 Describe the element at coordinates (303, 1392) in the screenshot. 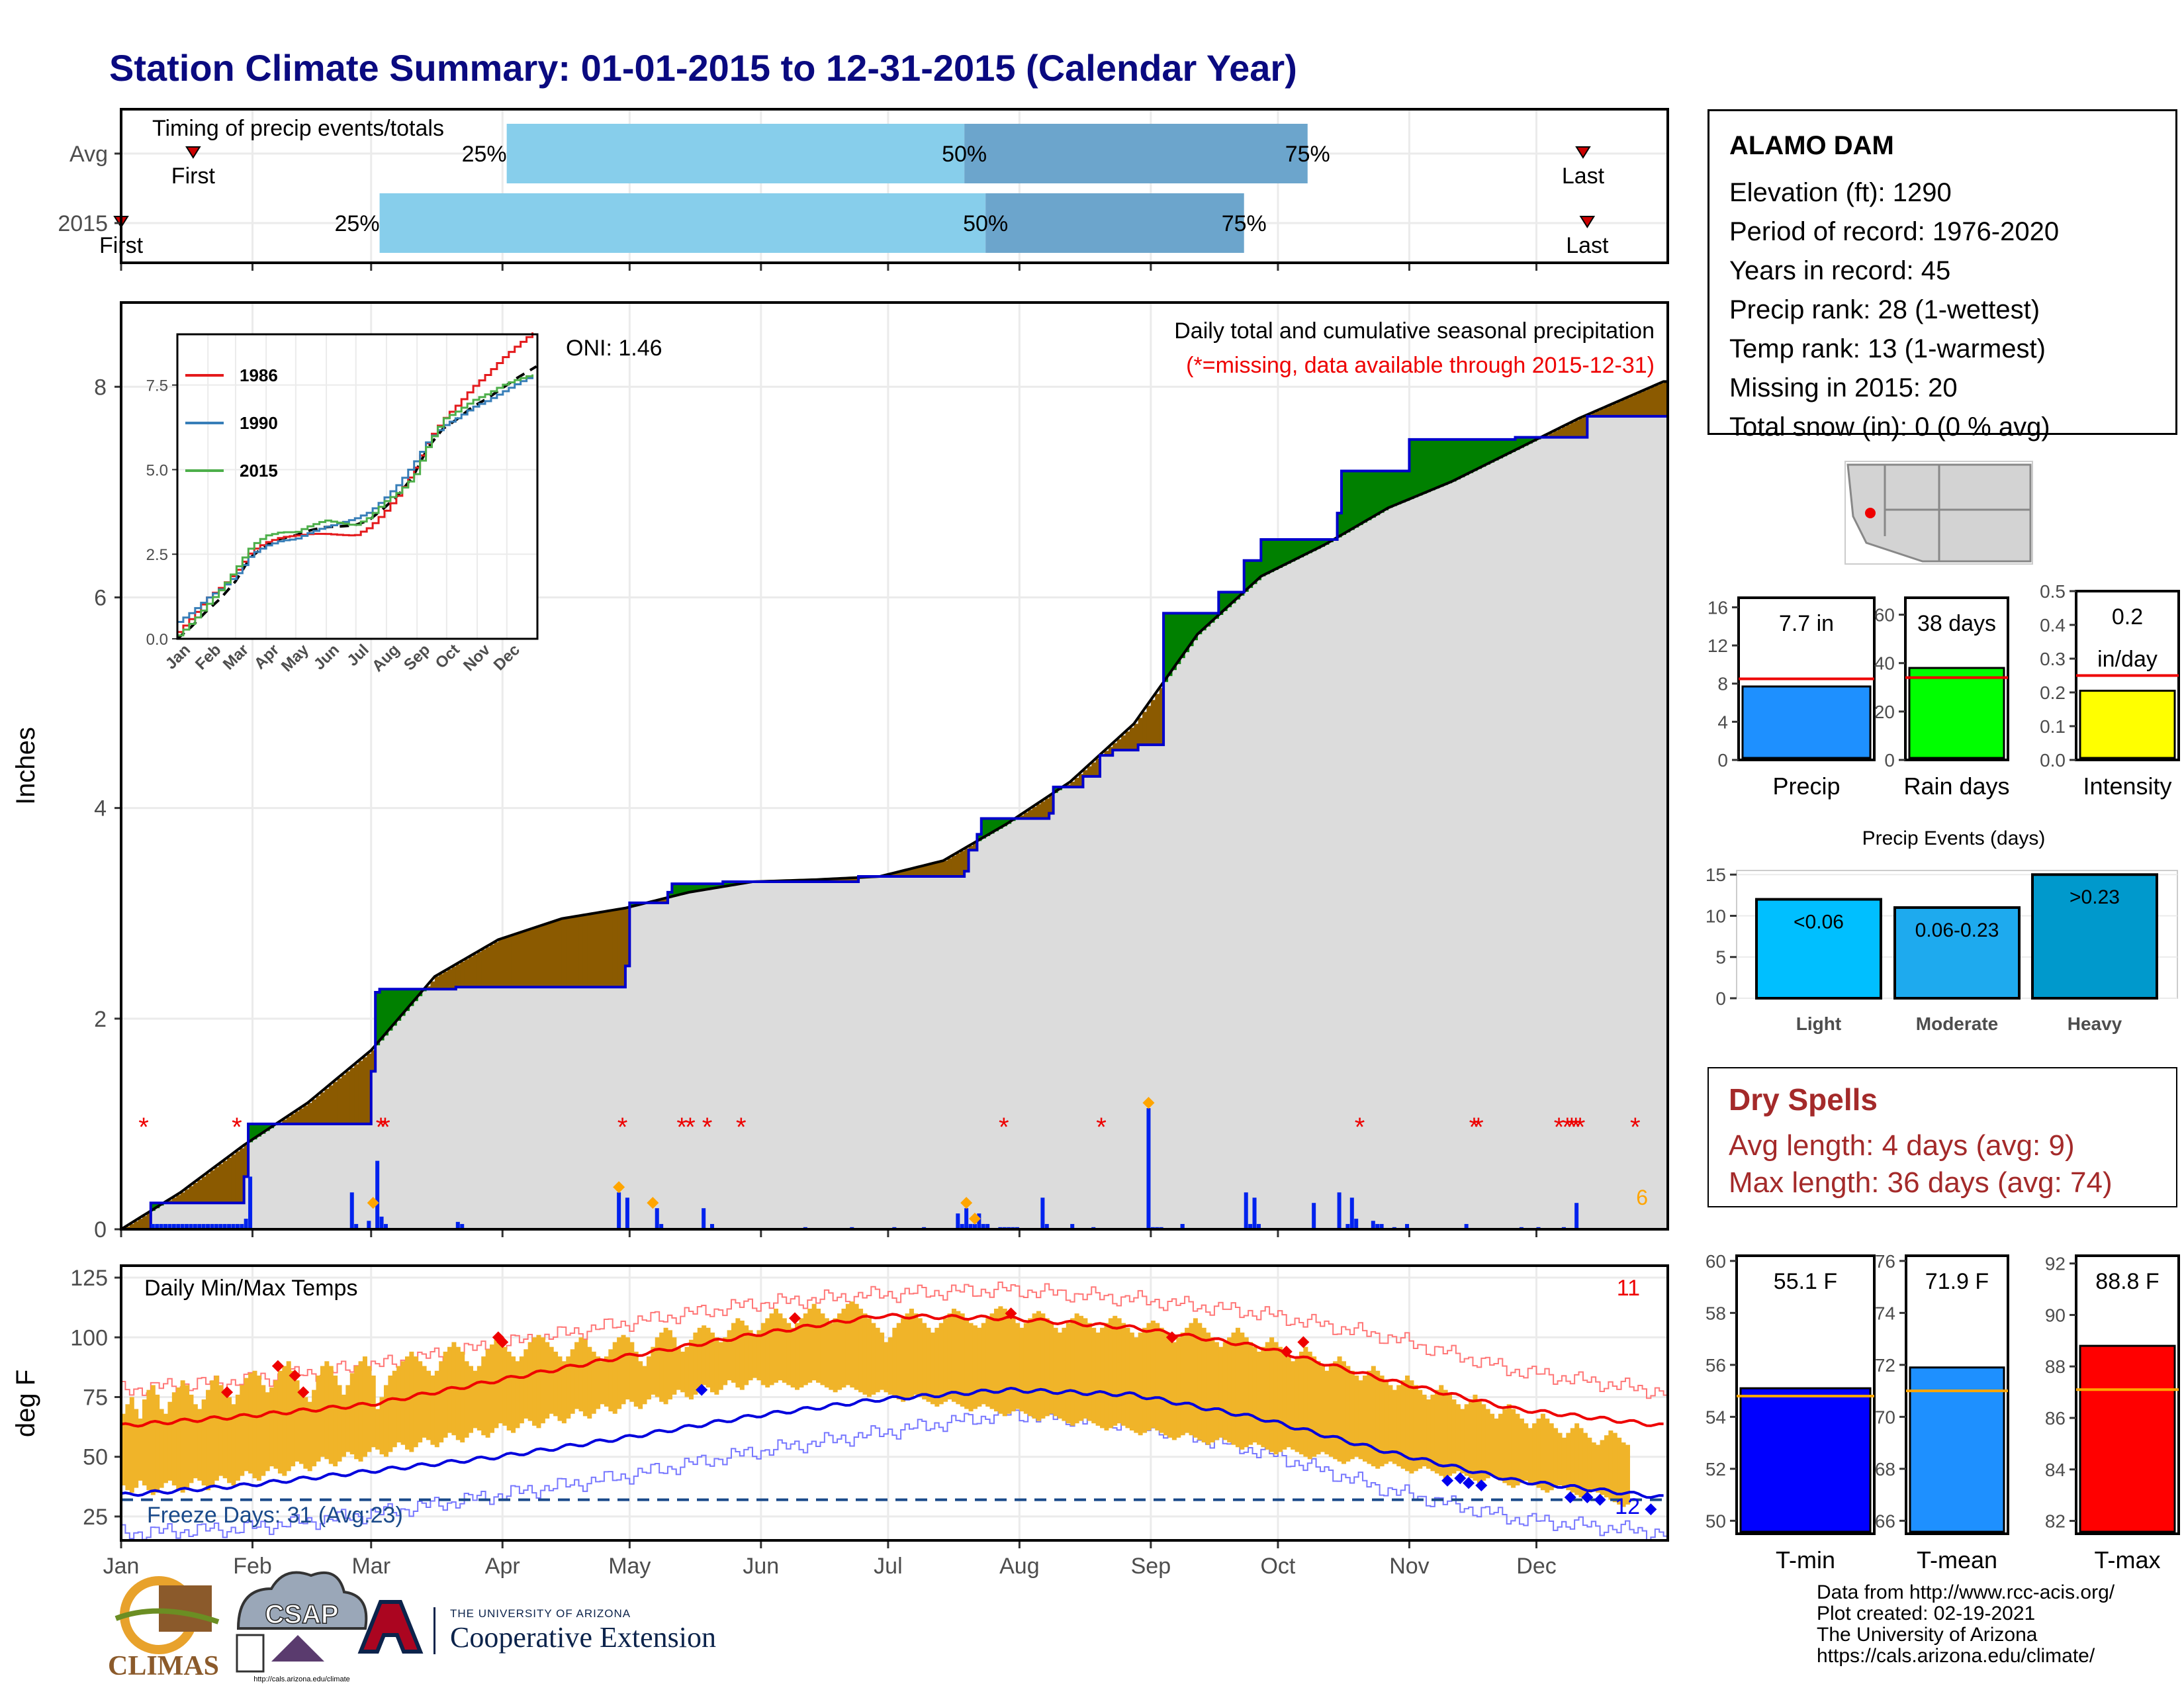

I see `temp-record-high-marker` at that location.